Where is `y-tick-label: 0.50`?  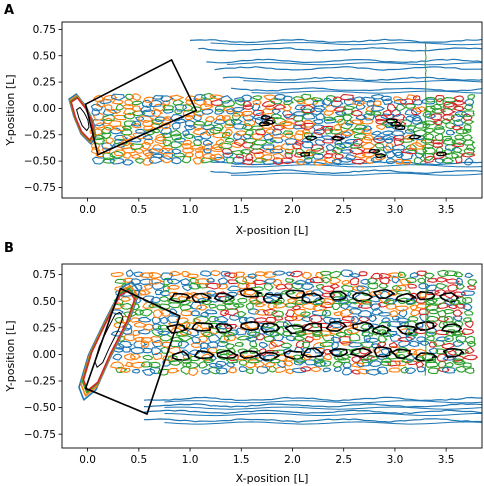
y-tick-label: 0.50 is located at coordinates (44, 56).